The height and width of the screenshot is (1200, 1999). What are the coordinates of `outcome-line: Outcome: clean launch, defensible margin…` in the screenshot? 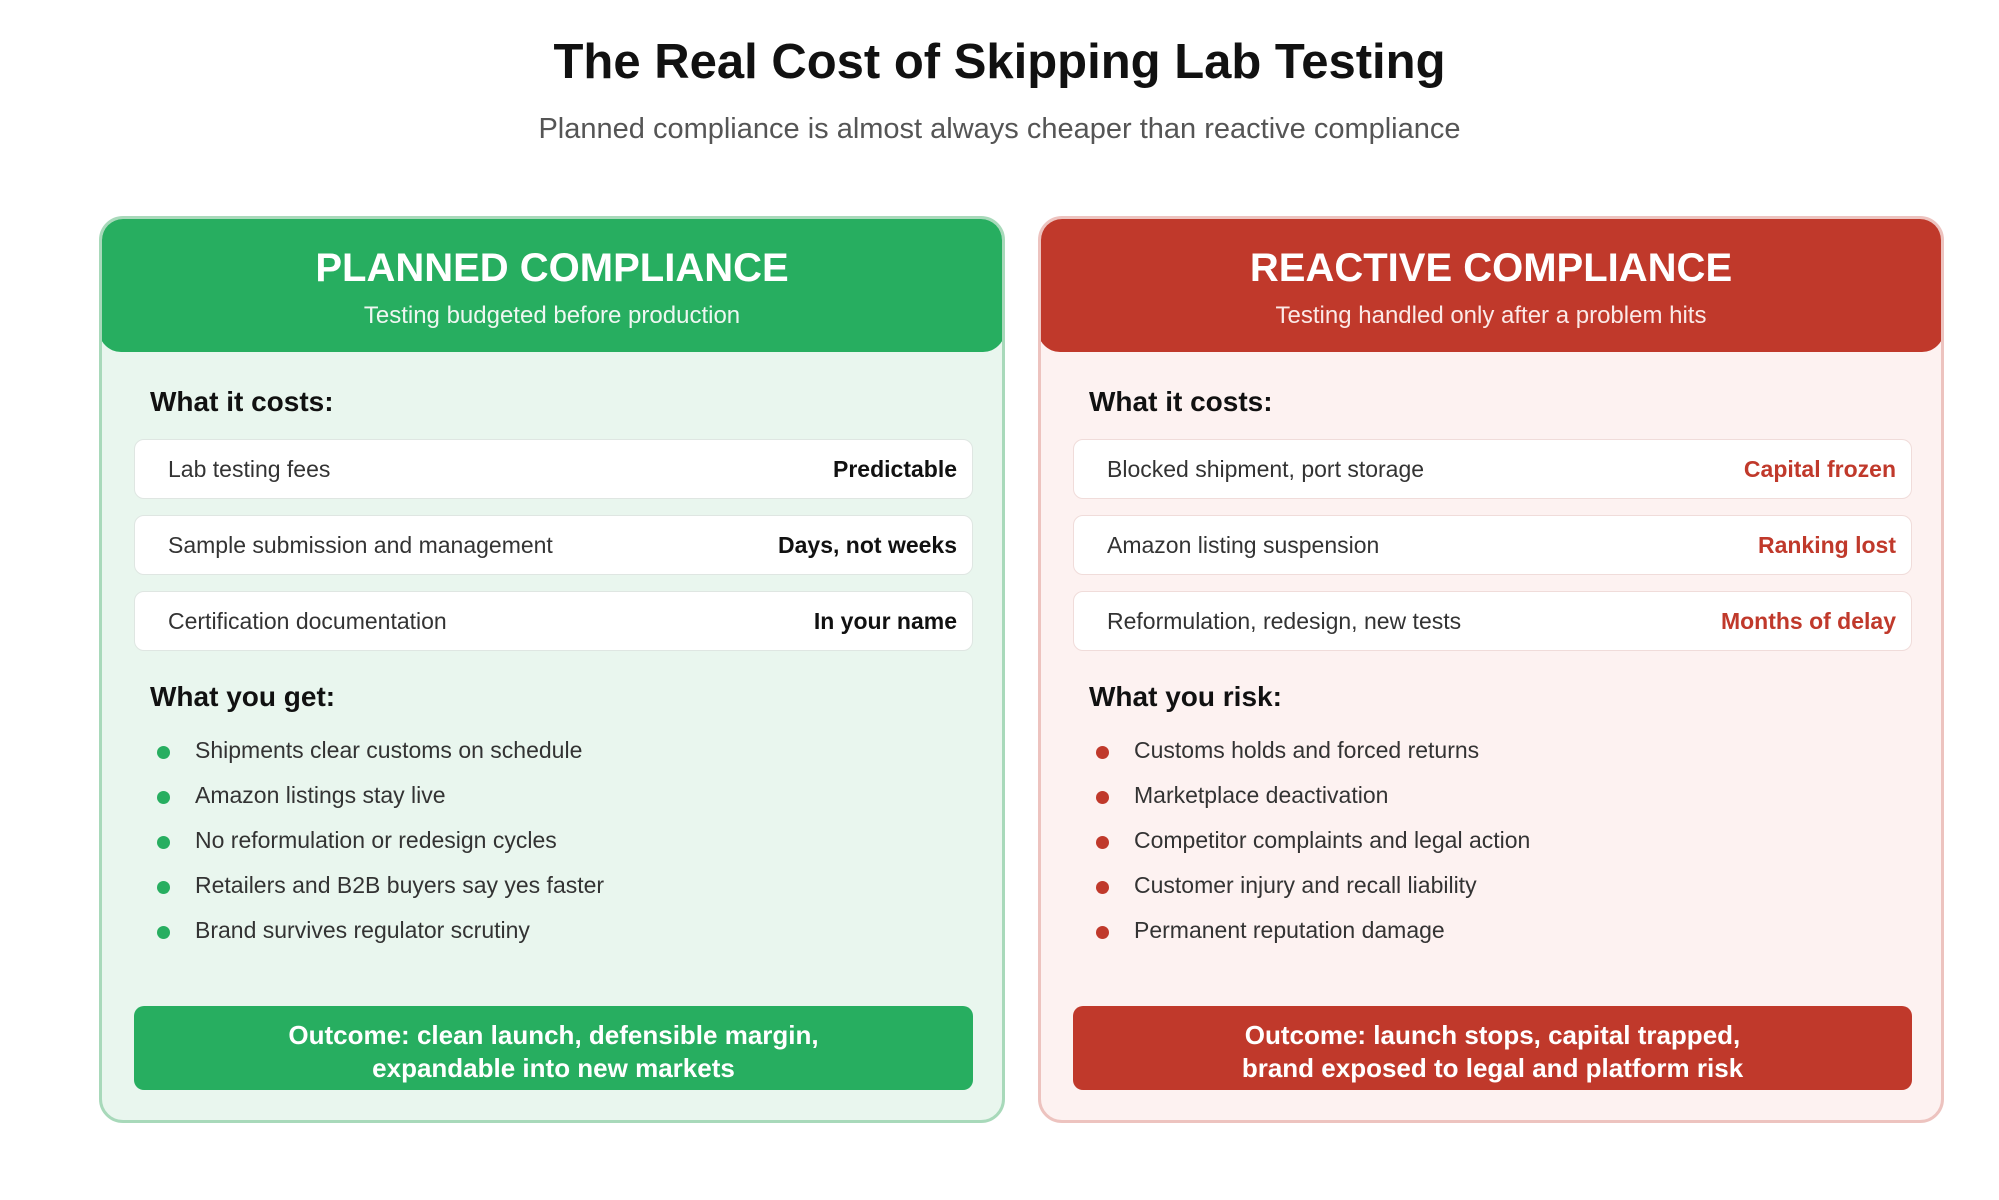 It's located at (553, 1035).